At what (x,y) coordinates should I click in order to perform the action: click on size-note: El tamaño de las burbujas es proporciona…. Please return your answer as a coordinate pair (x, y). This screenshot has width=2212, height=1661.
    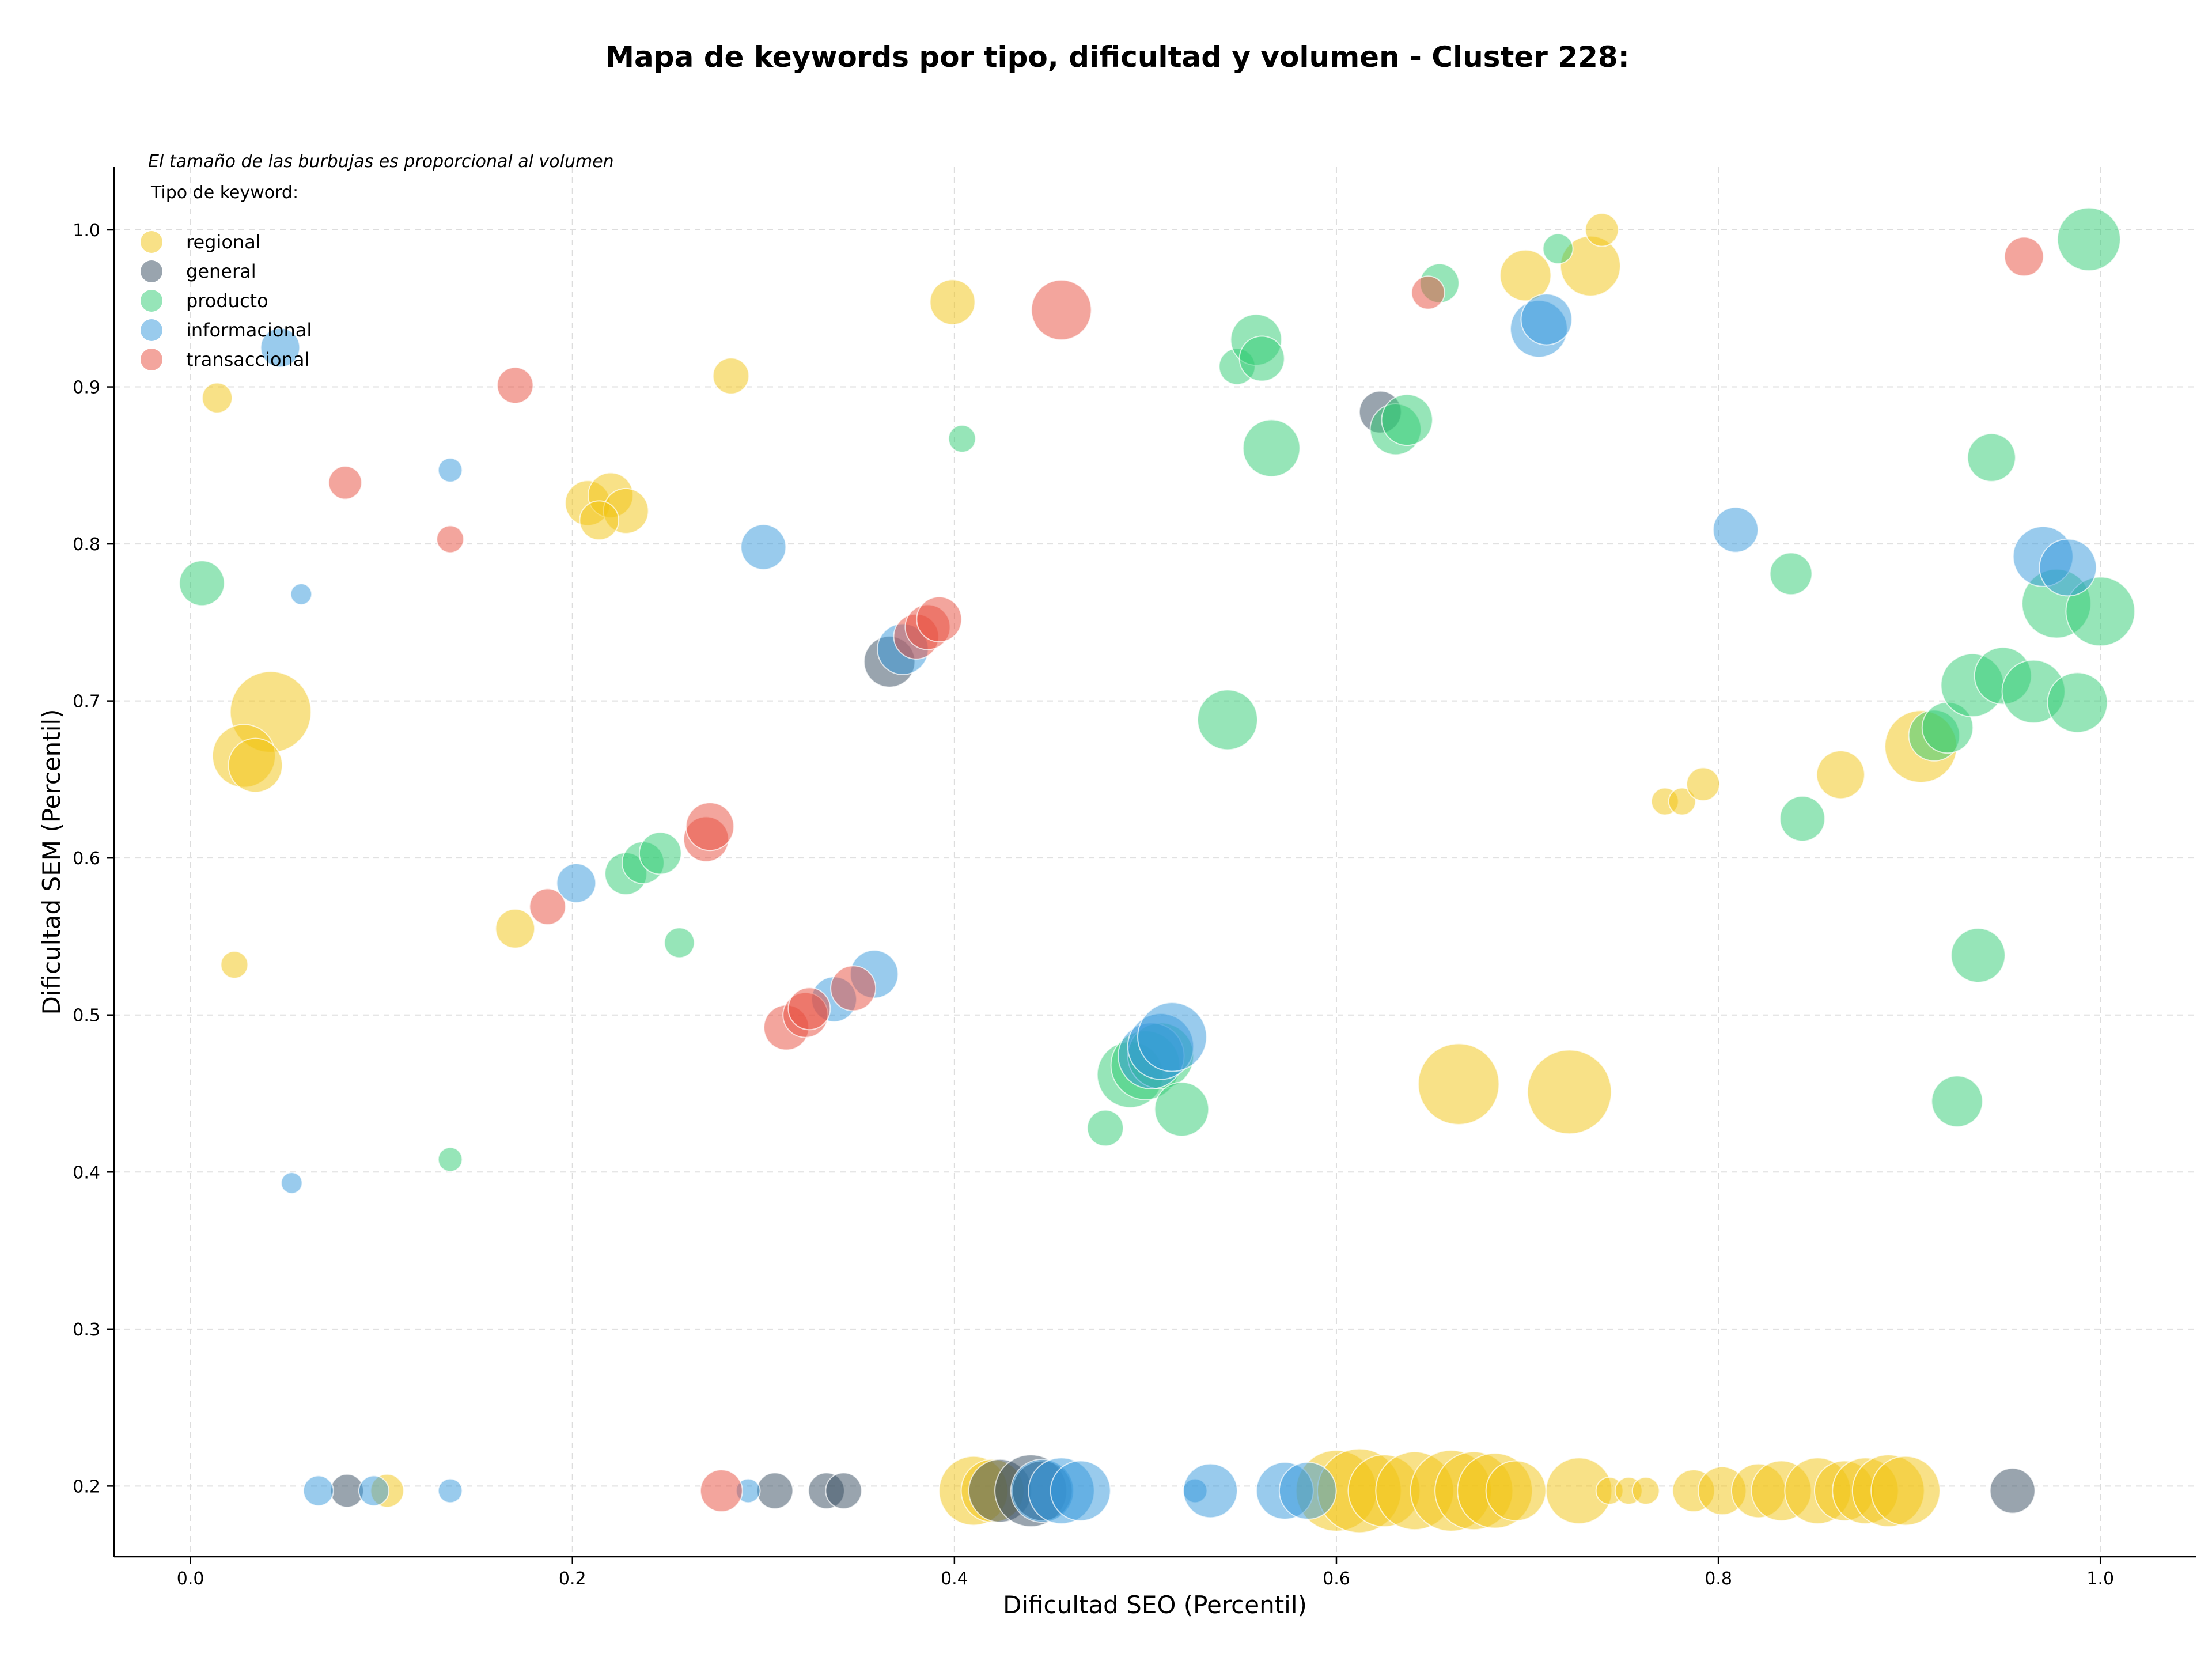
    Looking at the image, I should click on (381, 162).